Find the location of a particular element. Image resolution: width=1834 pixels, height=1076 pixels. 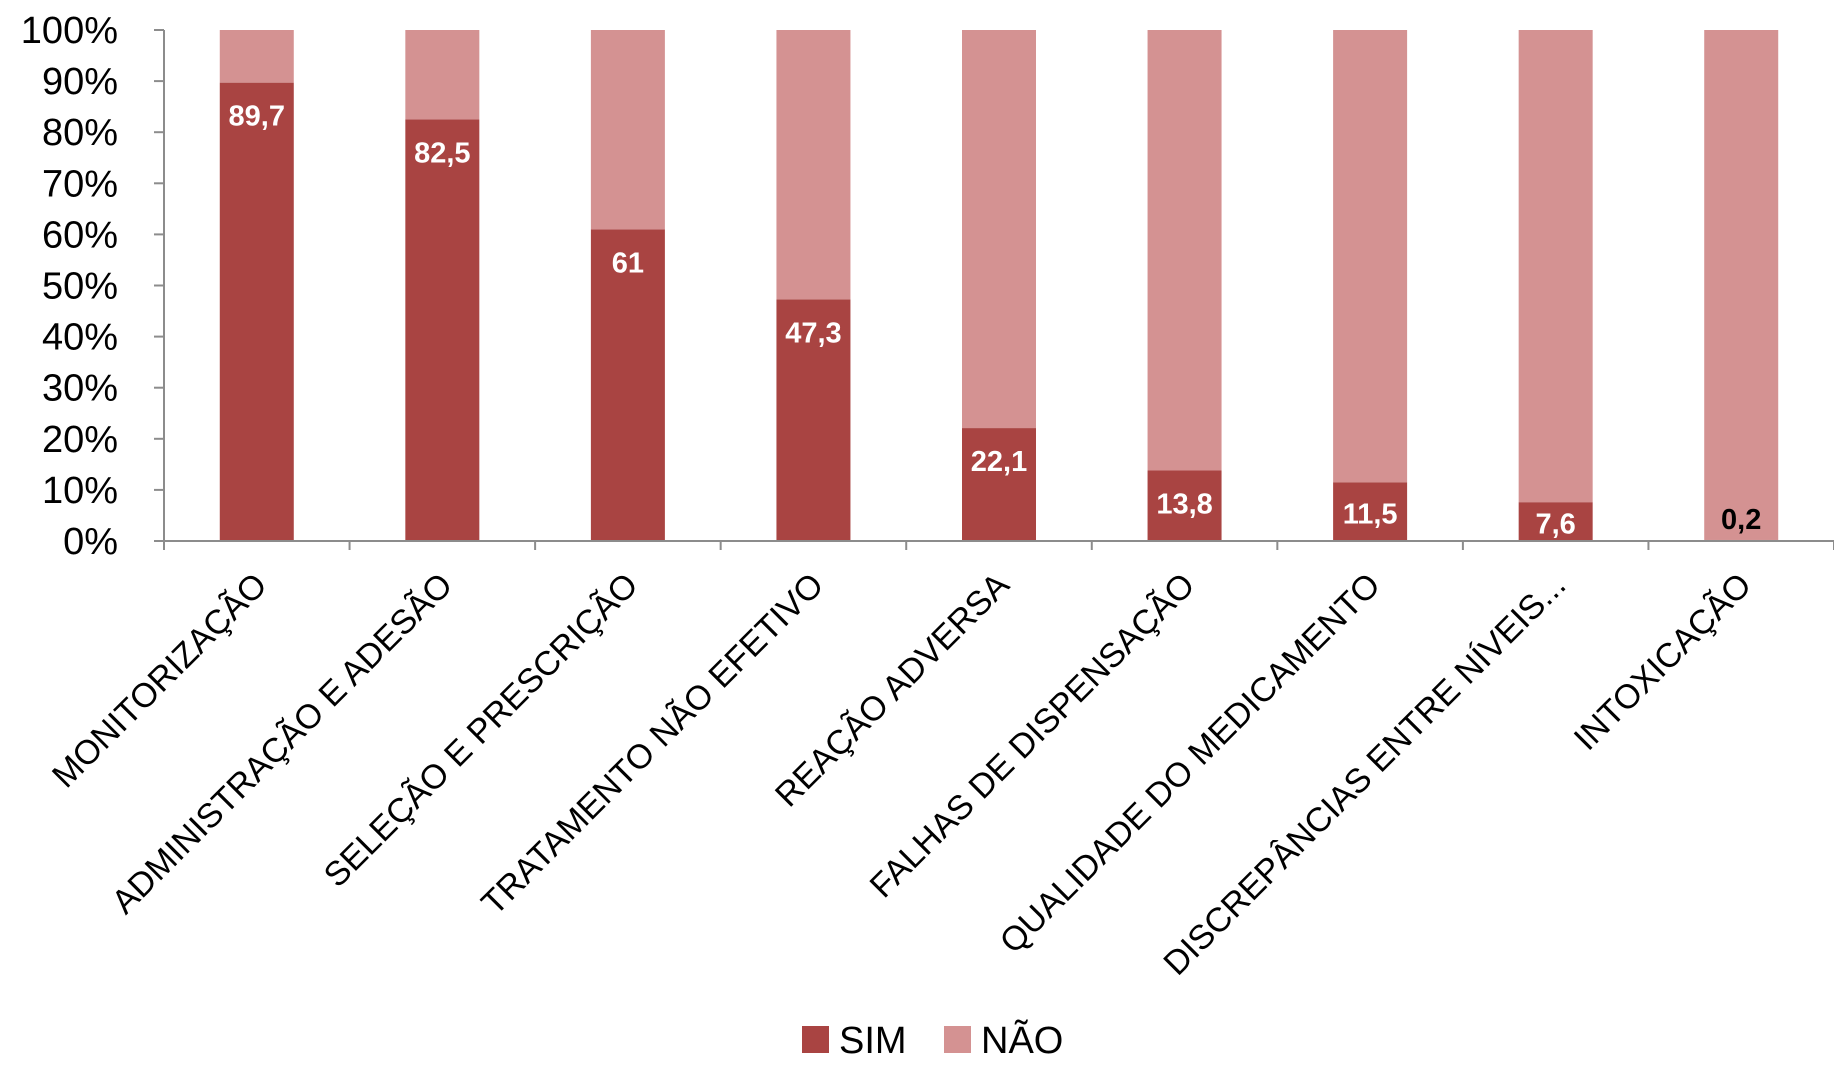

y-tick-label: 60% is located at coordinates (80, 235).